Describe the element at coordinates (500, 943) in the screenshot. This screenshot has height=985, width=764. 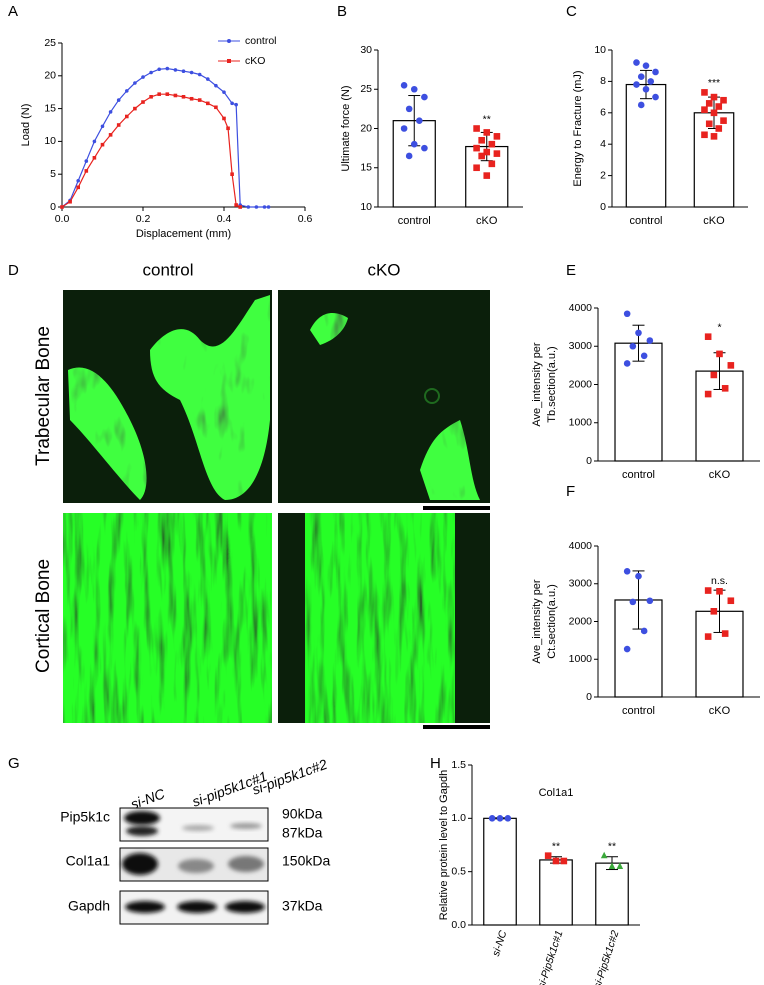
I see `x-tick-label: si-NC` at that location.